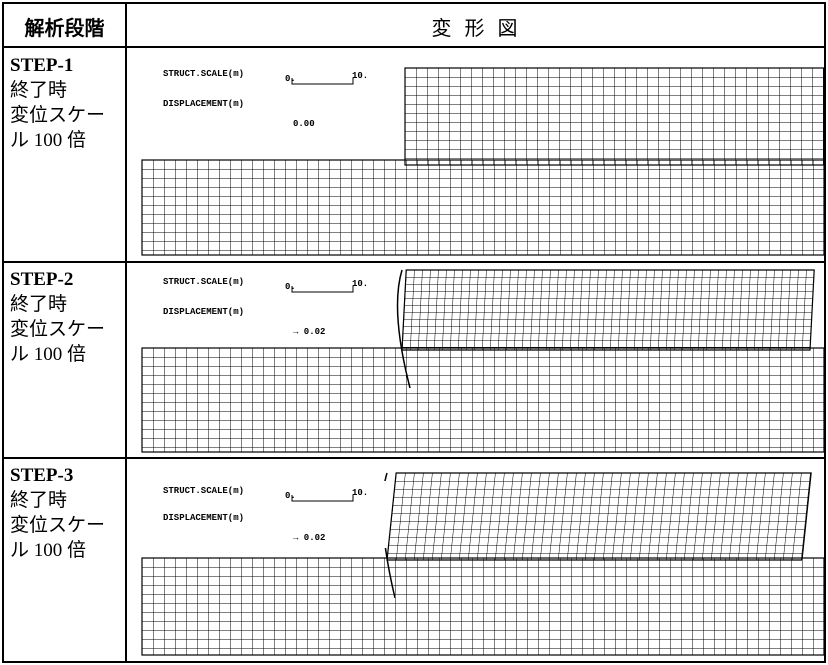  What do you see at coordinates (476, 29) in the screenshot?
I see `figure-header: 変 形 図` at bounding box center [476, 29].